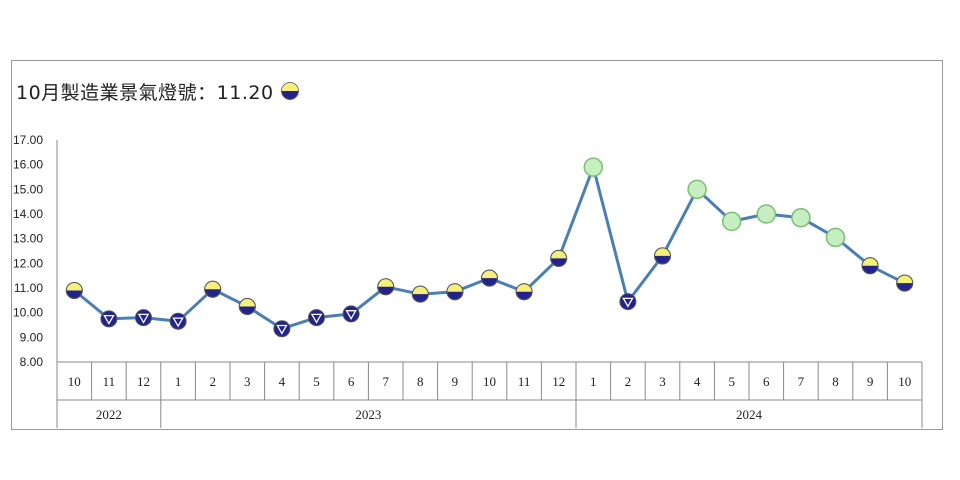 Image resolution: width=960 pixels, height=480 pixels. Describe the element at coordinates (109, 414) in the screenshot. I see `year-label: 2022` at that location.